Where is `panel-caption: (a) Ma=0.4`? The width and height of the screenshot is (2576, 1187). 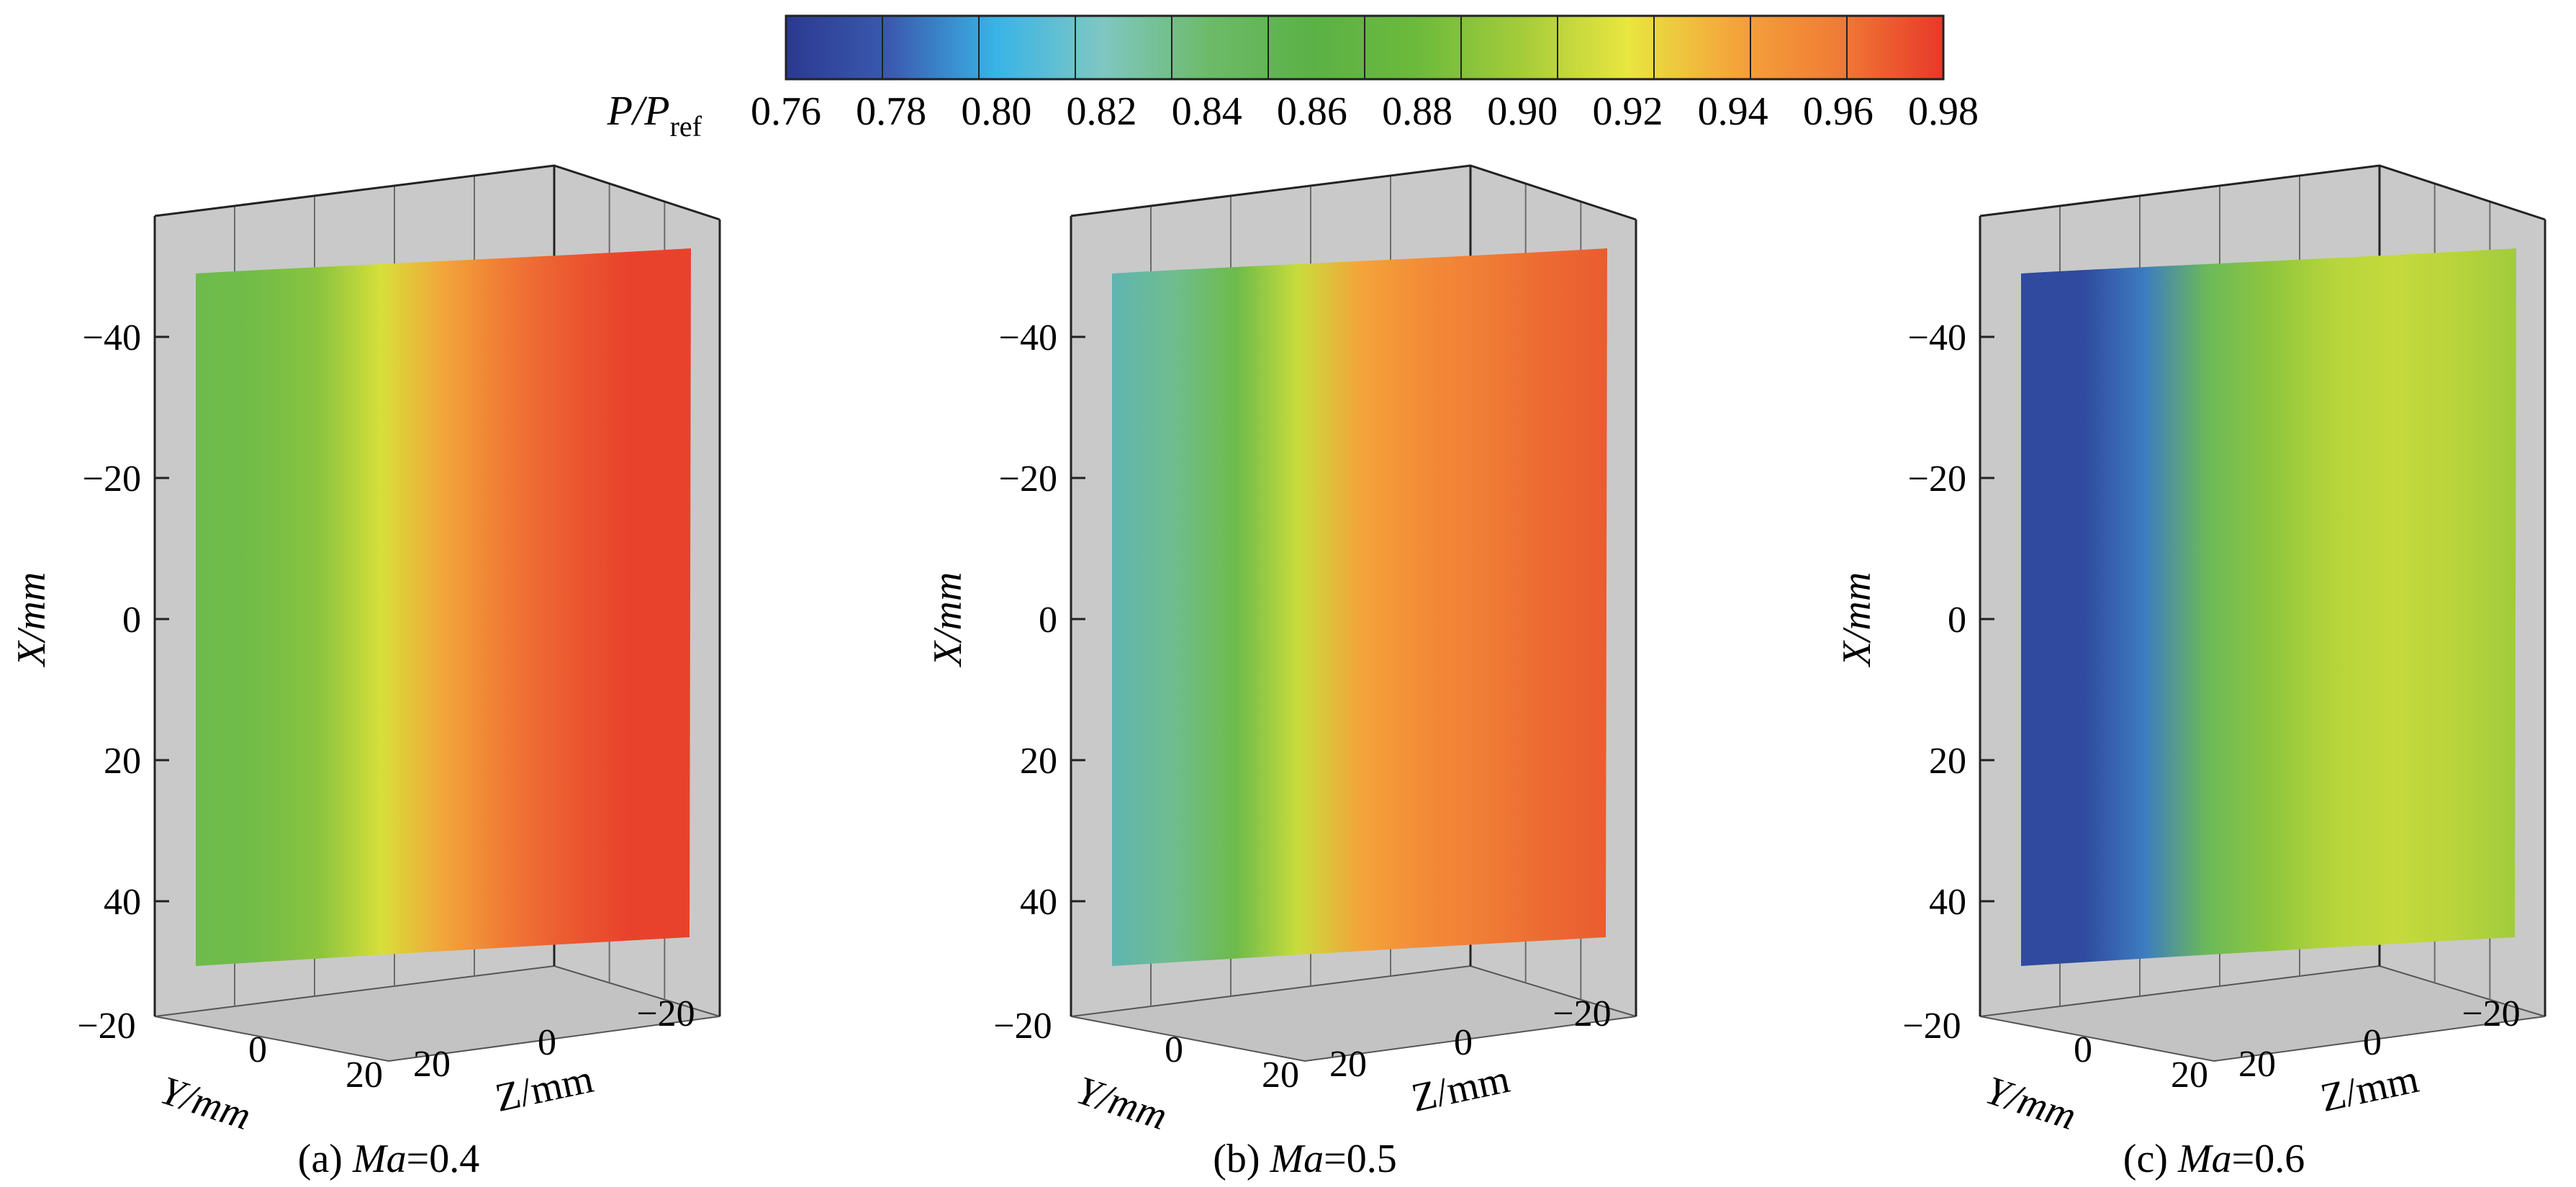
panel-caption: (a) Ma=0.4 is located at coordinates (388, 1159).